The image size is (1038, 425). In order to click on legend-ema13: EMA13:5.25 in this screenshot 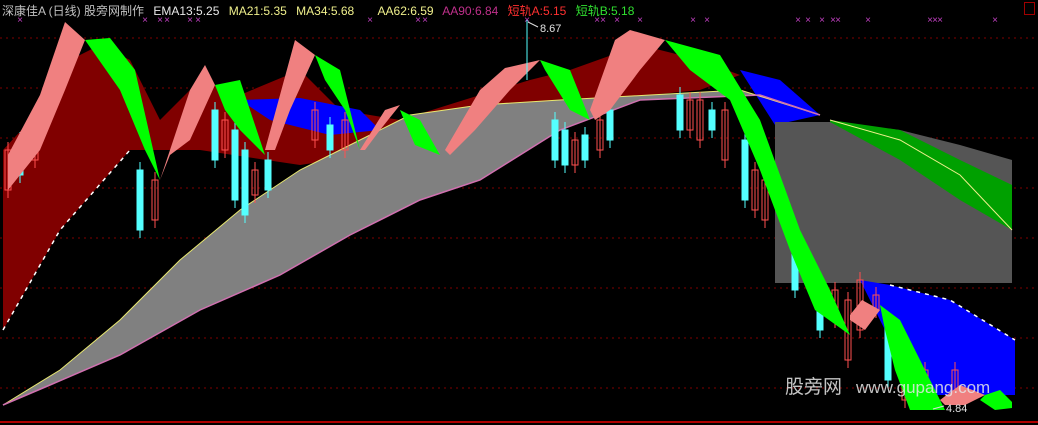, I will do `click(186, 11)`.